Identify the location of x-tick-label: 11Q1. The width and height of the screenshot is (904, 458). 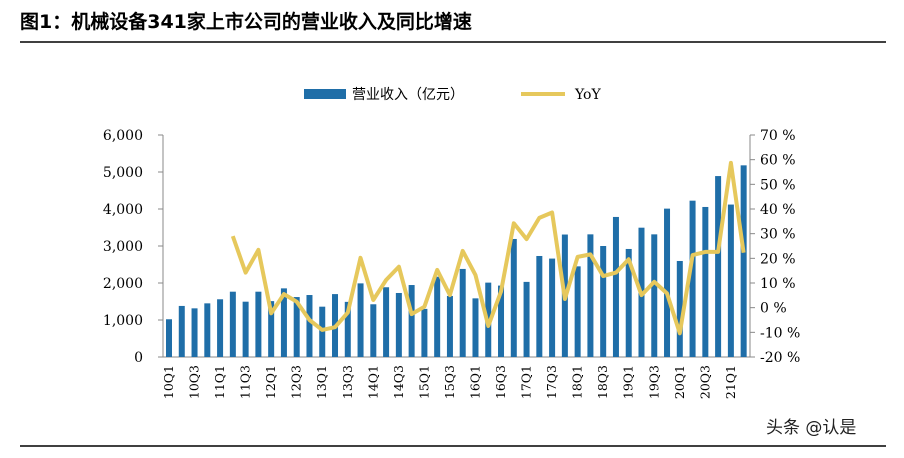
(219, 382).